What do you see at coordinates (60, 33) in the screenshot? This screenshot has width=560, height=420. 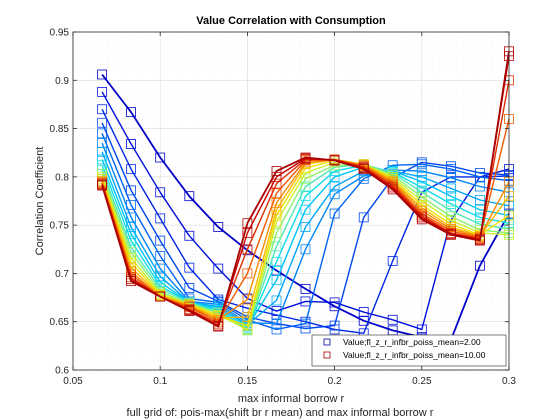 I see `y-tick-label: 0.95` at bounding box center [60, 33].